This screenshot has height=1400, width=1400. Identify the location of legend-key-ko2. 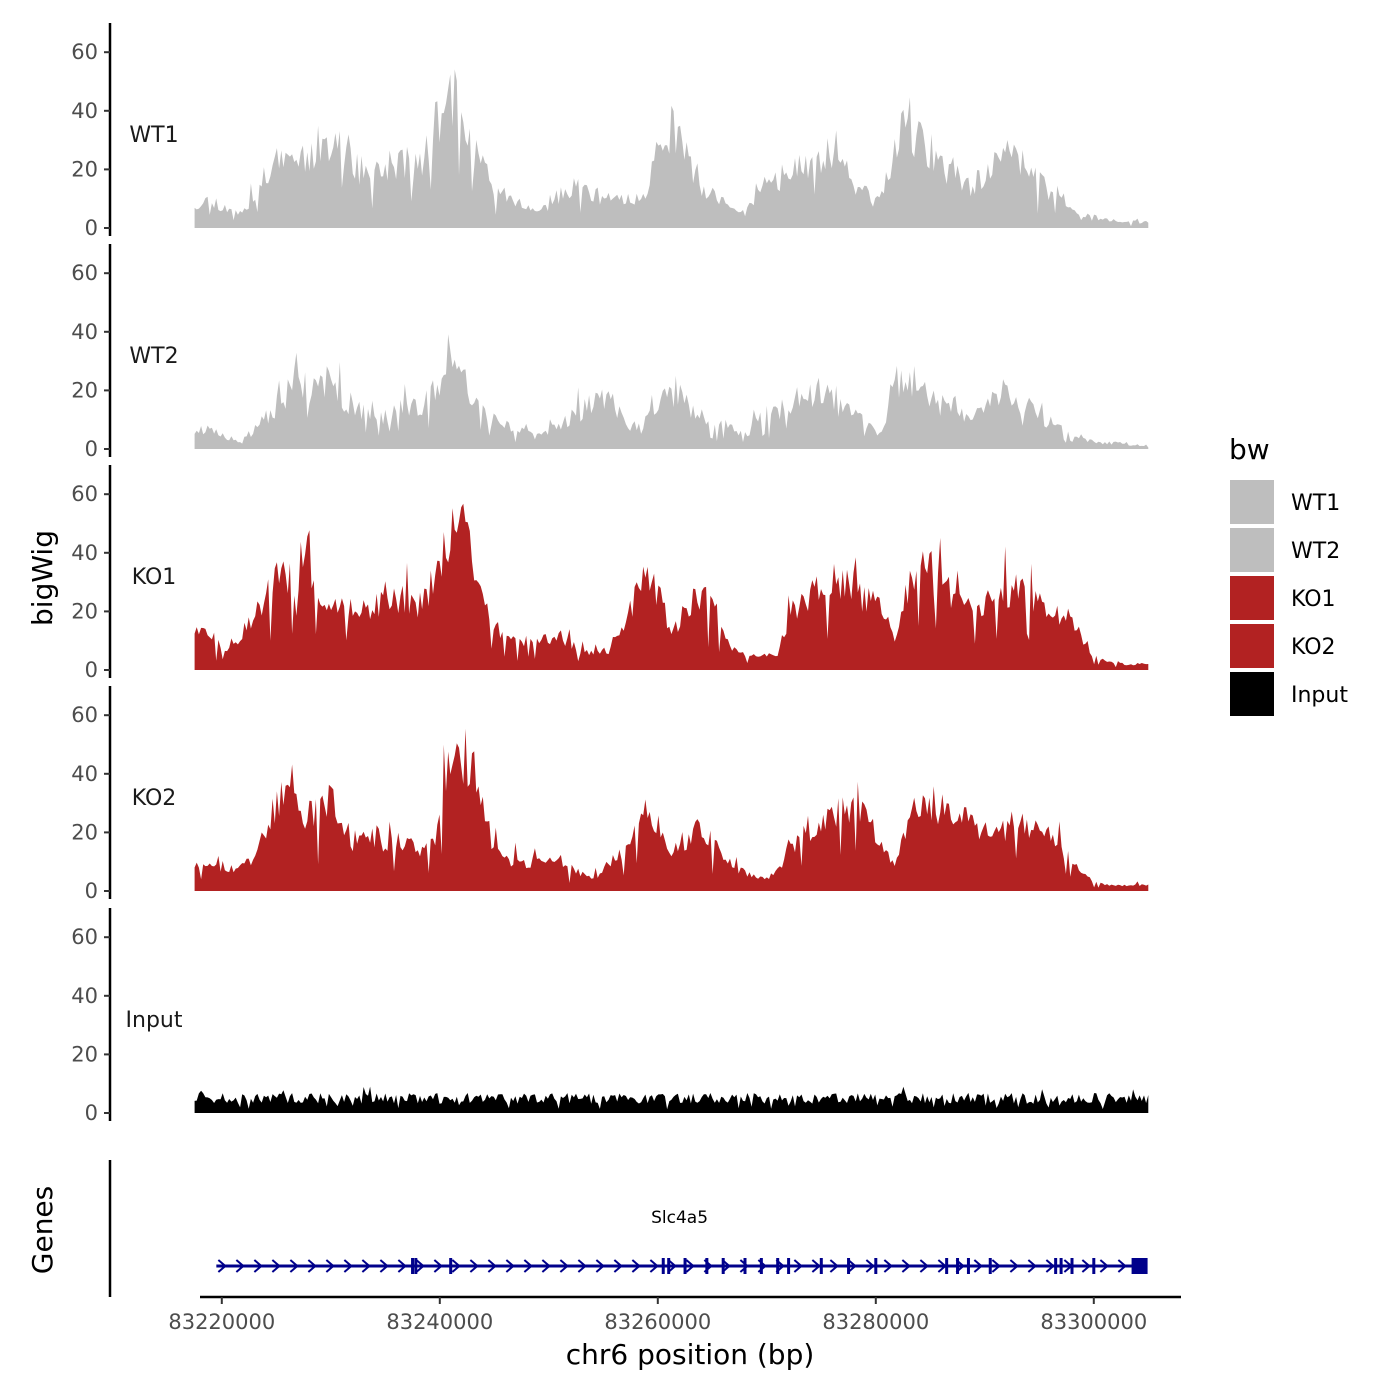
(1252, 646).